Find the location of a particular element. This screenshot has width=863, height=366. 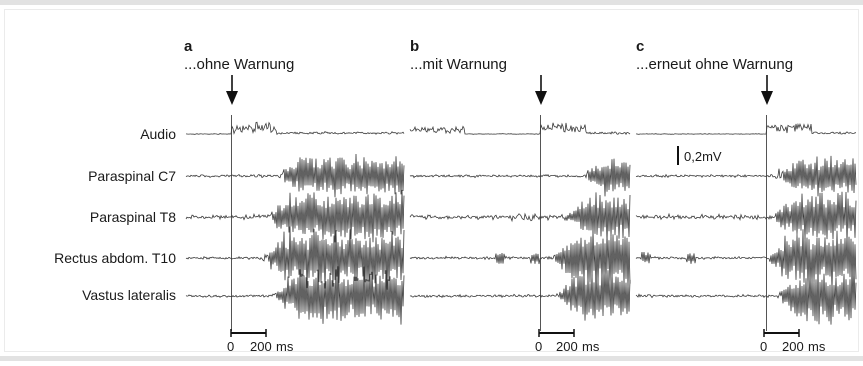

time-scale-zero-c: 0 is located at coordinates (763, 346).